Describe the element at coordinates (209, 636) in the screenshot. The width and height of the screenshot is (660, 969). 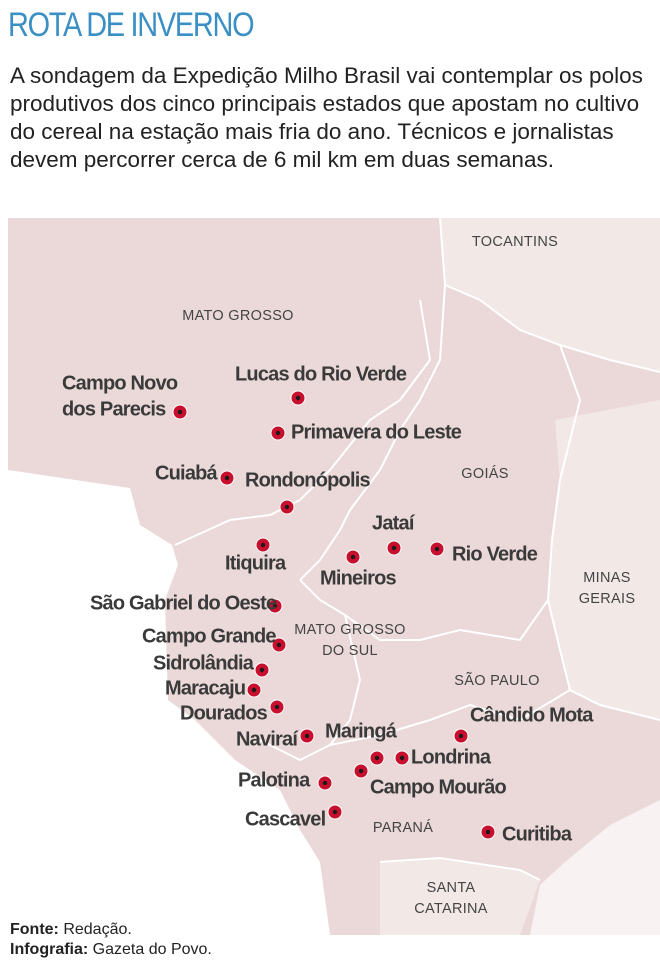
I see `city-label: Campo Grande` at that location.